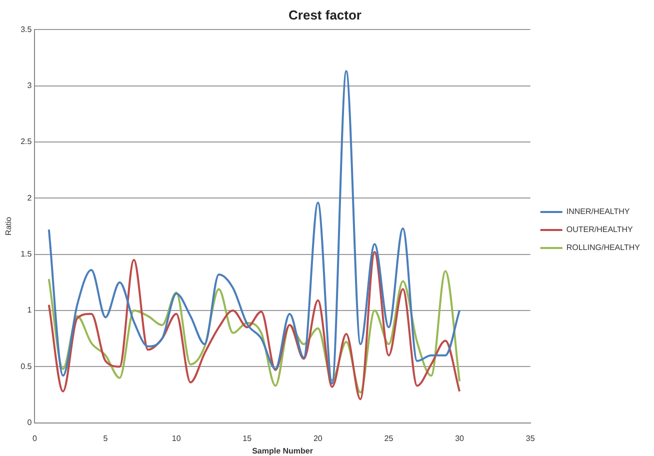 The width and height of the screenshot is (654, 456). I want to click on legend-label: ROLLING/HEALTHY, so click(603, 247).